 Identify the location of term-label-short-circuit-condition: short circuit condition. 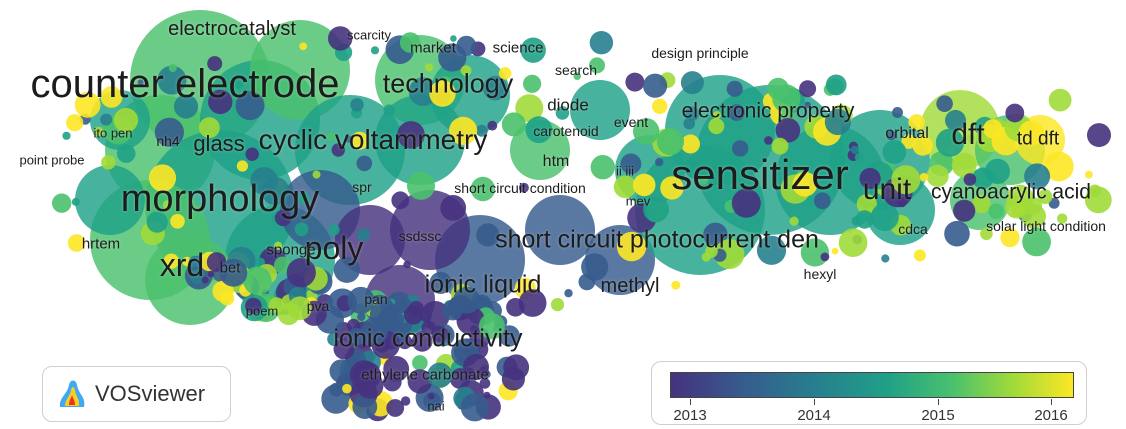
(520, 188).